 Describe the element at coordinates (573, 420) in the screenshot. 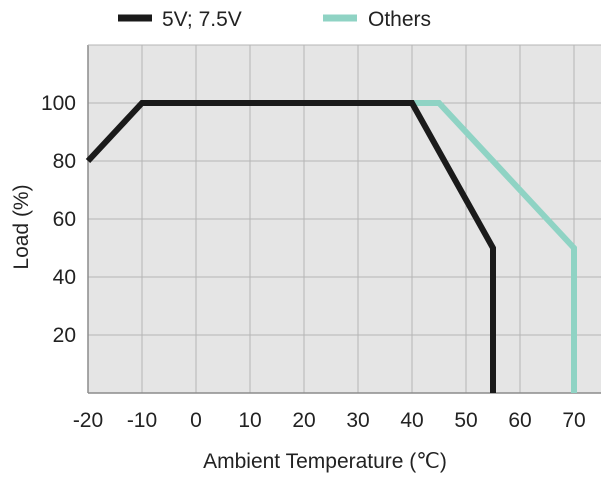

I see `x-tick-label-70: 70` at that location.